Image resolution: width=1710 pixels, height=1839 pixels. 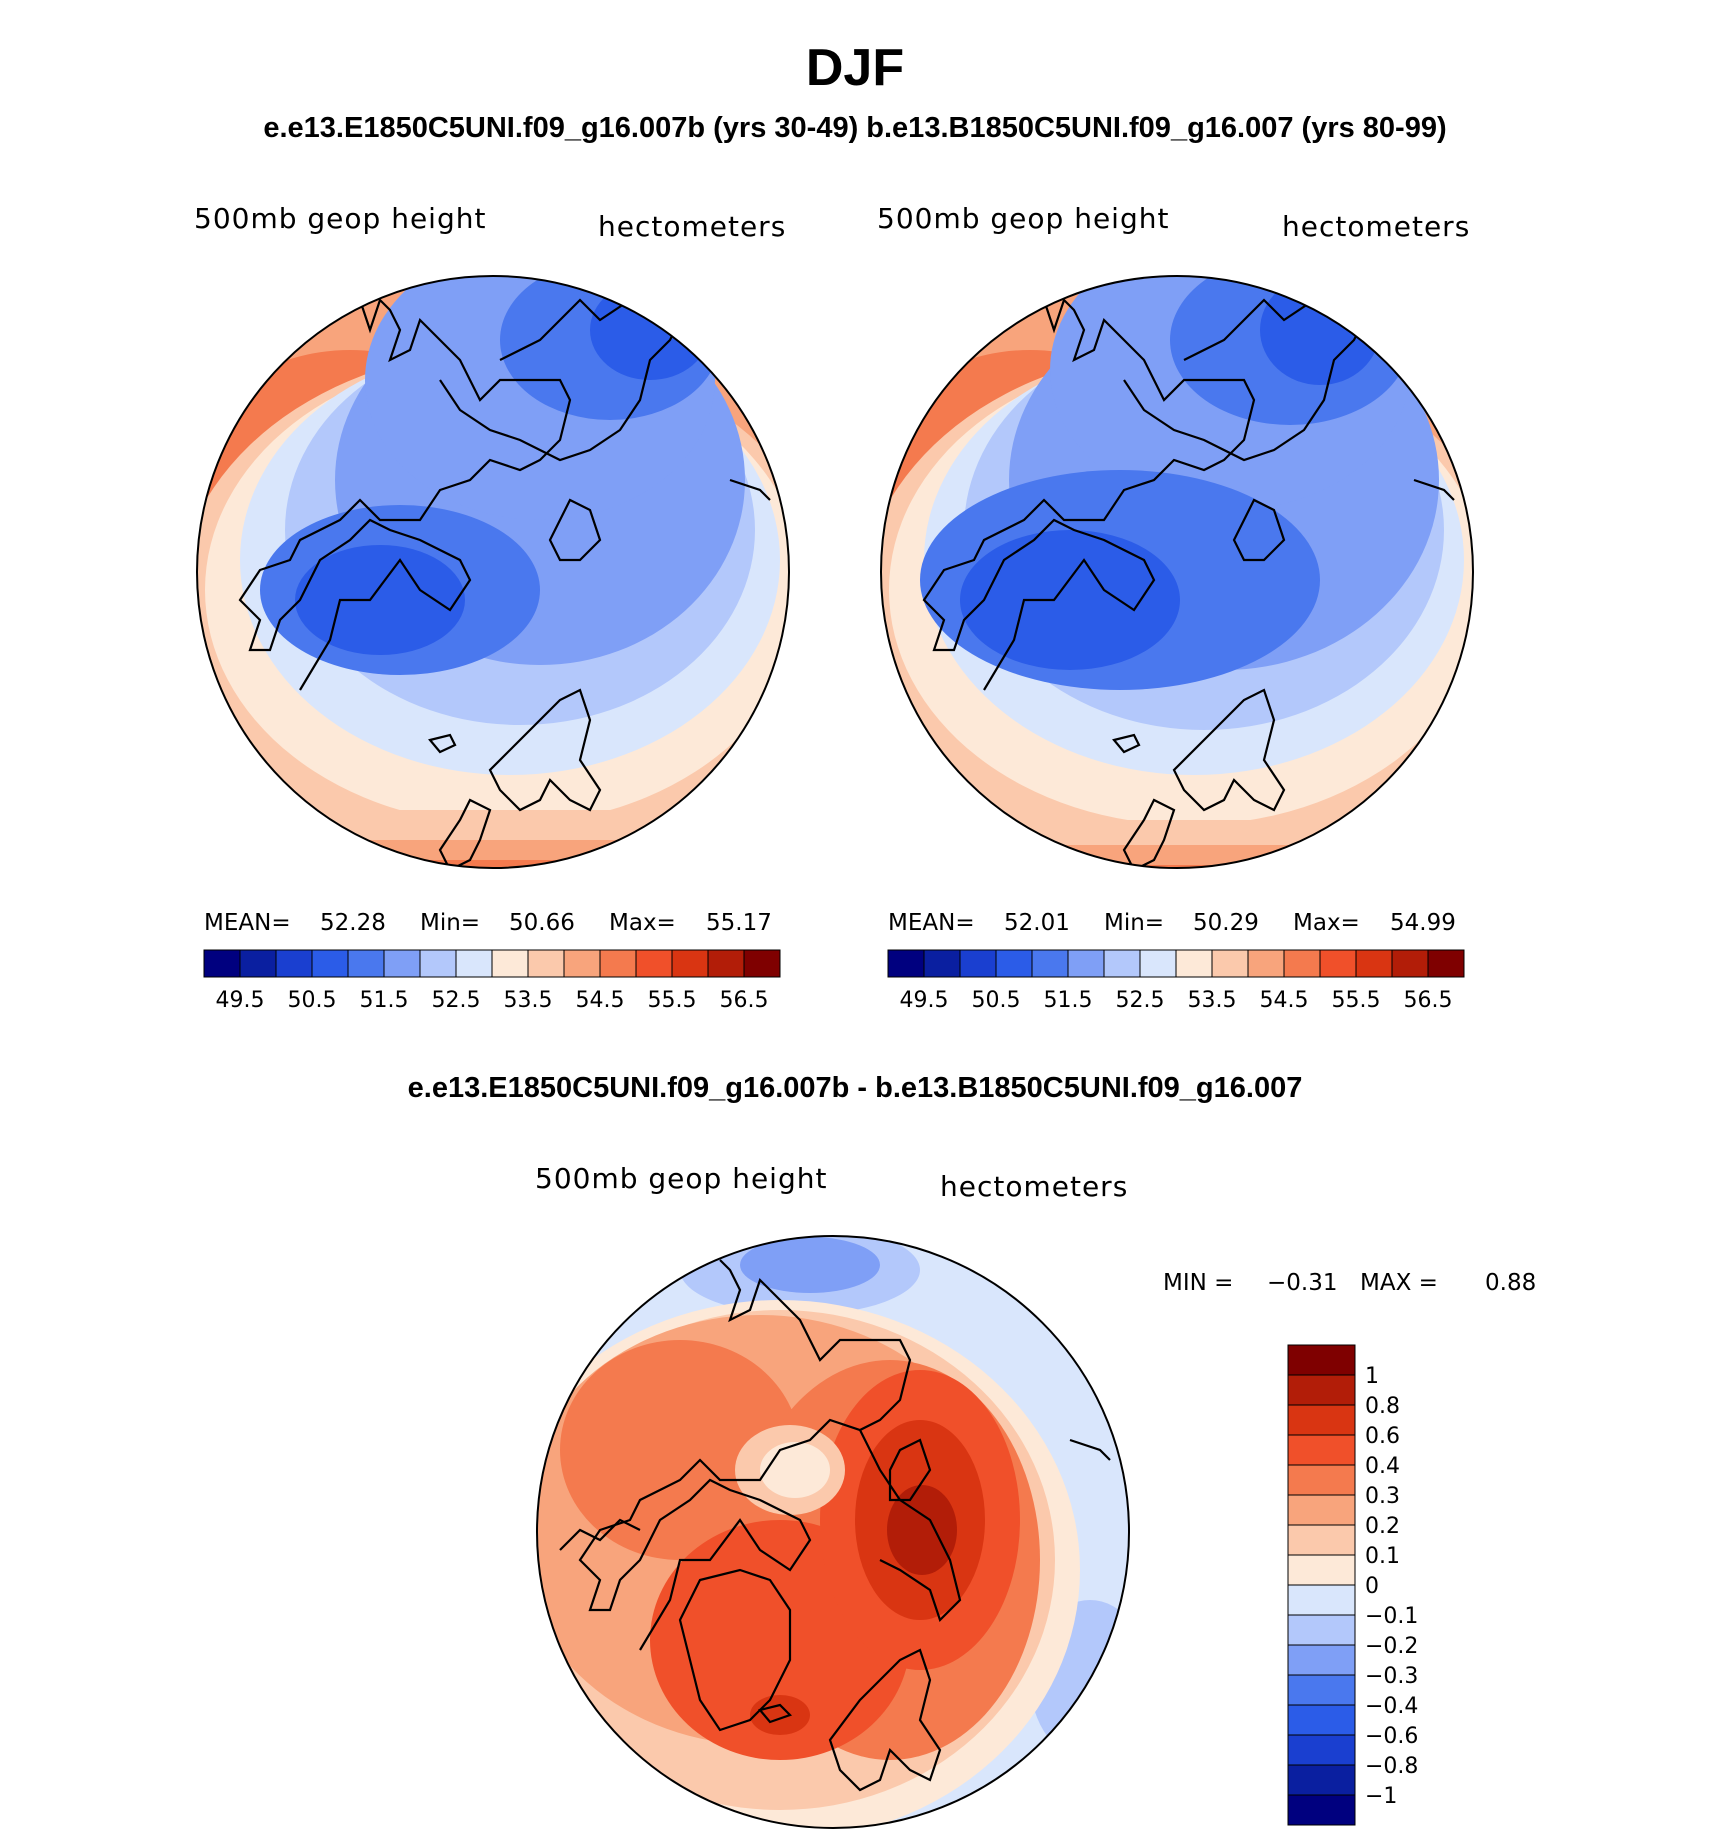 What do you see at coordinates (1023, 218) in the screenshot?
I see `panel2-variable-label: 500mb geop height` at bounding box center [1023, 218].